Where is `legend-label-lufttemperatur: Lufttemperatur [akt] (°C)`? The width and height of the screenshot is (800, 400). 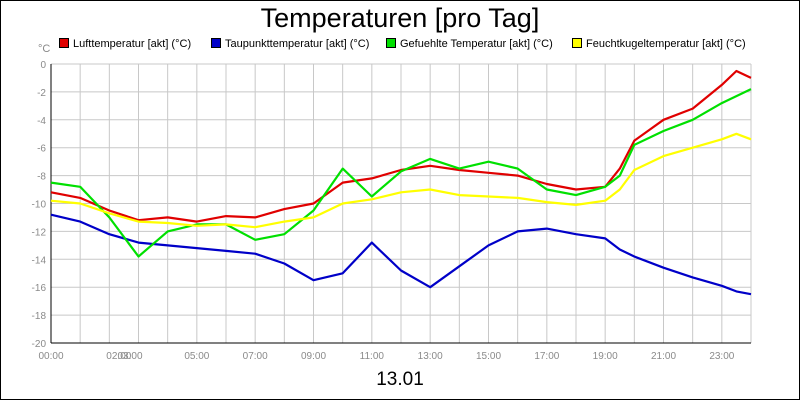
legend-label-lufttemperatur: Lufttemperatur [akt] (°C) is located at coordinates (132, 44).